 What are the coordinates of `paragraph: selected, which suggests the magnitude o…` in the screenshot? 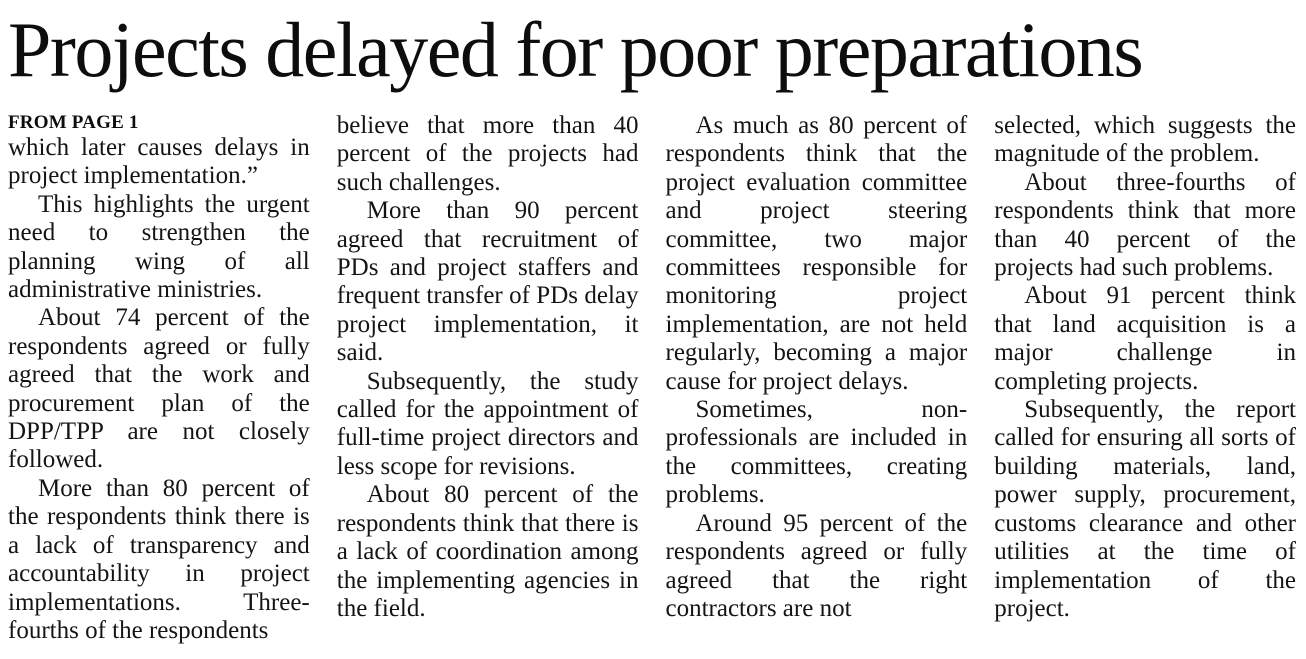 It's located at (1145, 140).